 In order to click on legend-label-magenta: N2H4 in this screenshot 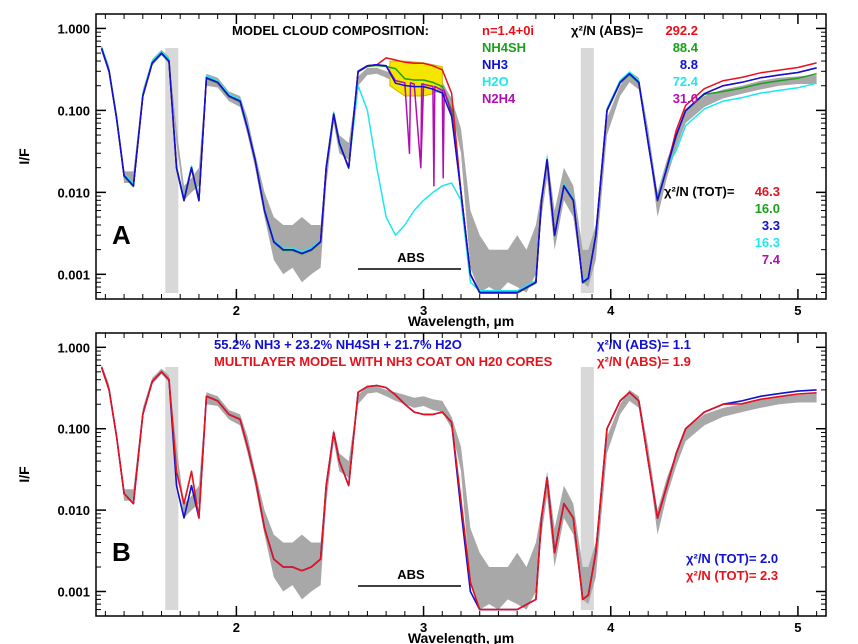, I will do `click(499, 98)`.